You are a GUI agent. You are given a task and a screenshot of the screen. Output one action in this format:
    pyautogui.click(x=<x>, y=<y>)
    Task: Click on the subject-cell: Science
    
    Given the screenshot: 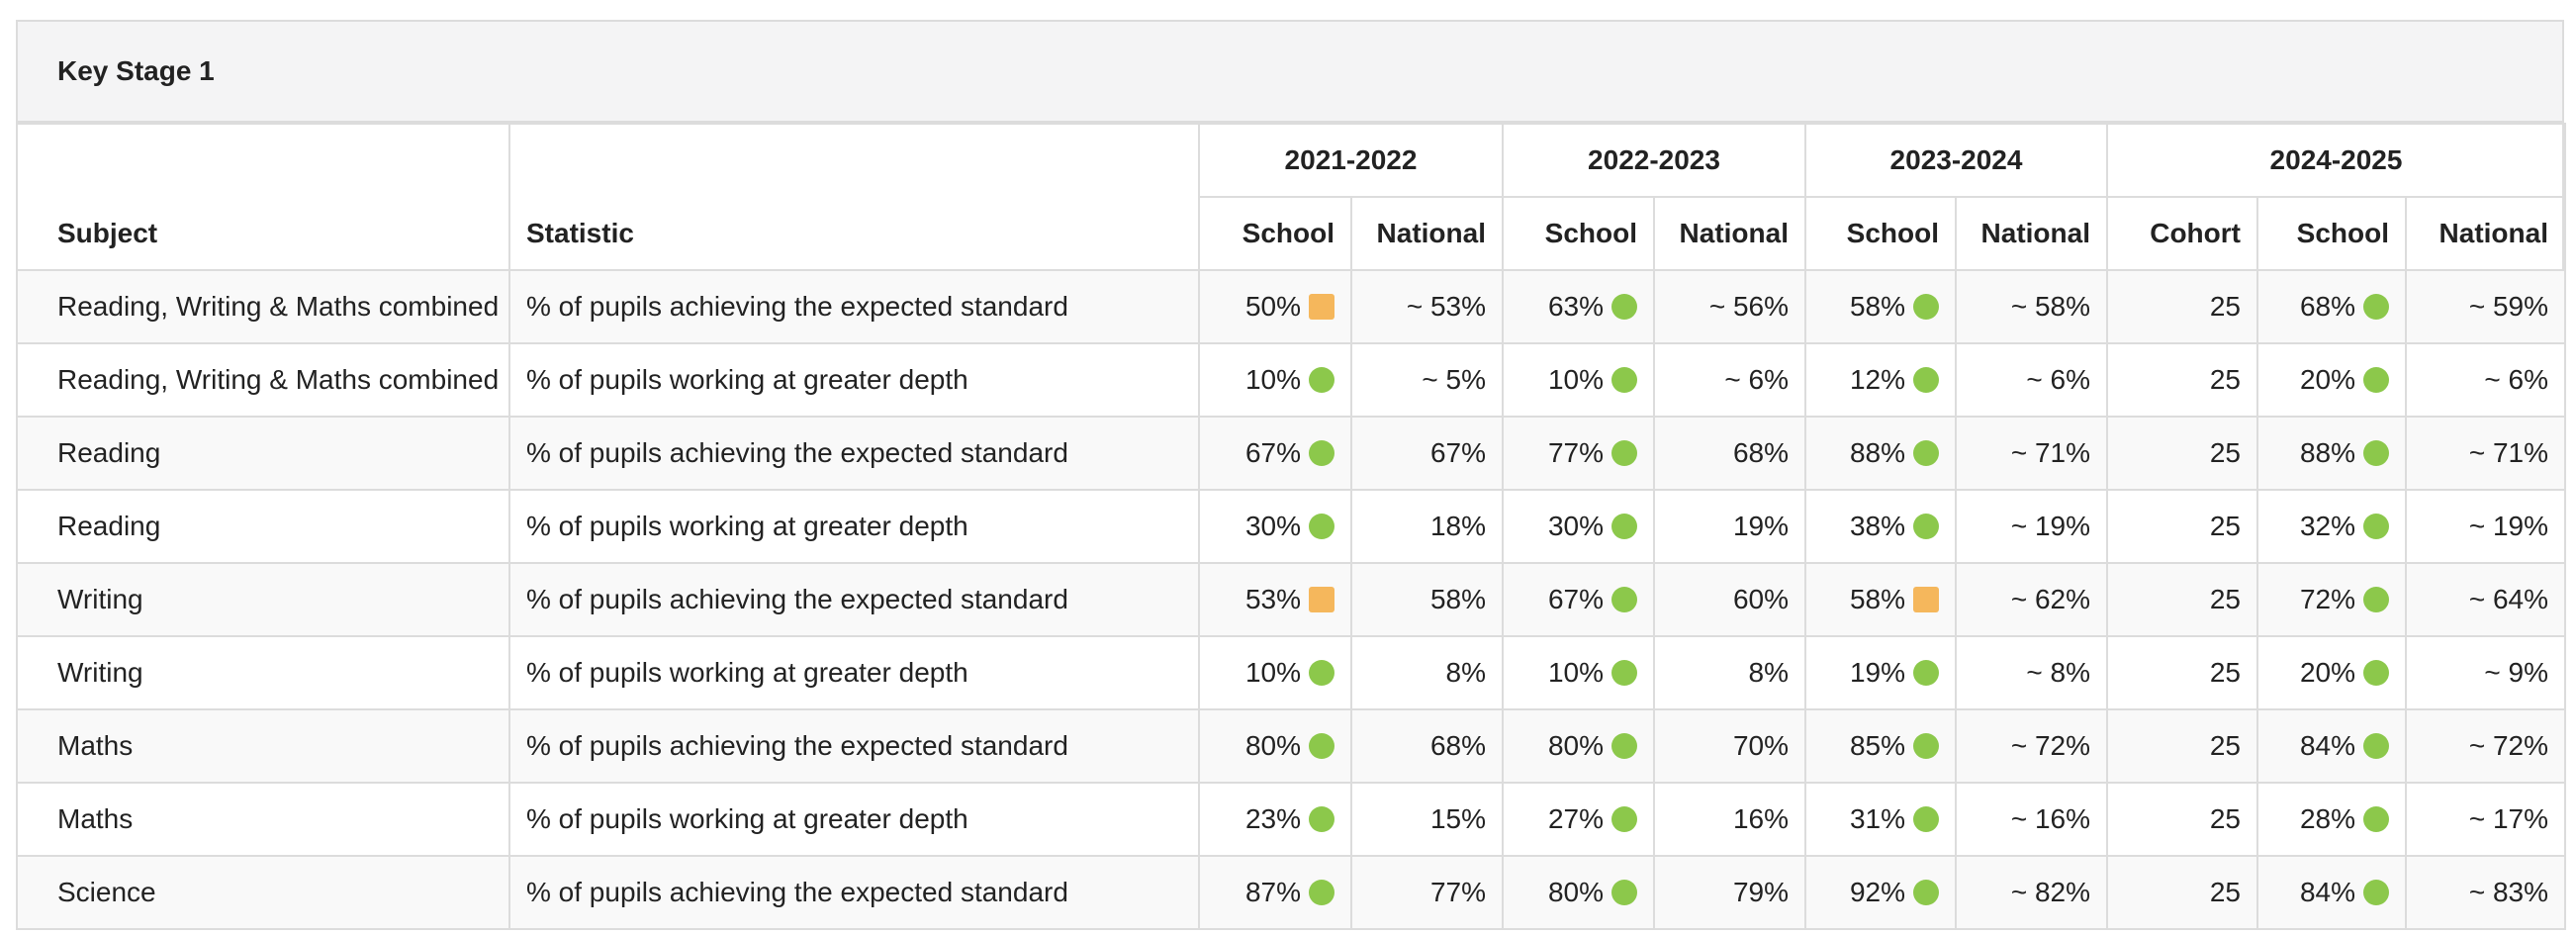 What is the action you would take?
    pyautogui.click(x=263, y=892)
    